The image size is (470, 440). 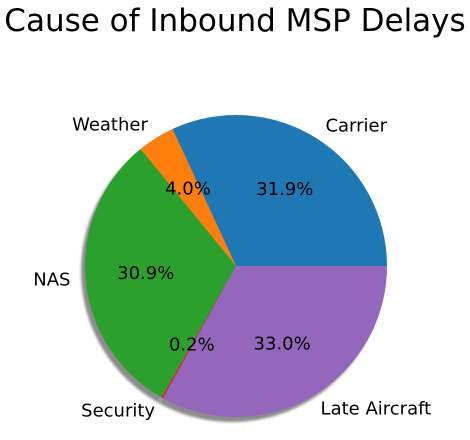 I want to click on pie-percent-label-carrier: 31.9%, so click(x=284, y=189).